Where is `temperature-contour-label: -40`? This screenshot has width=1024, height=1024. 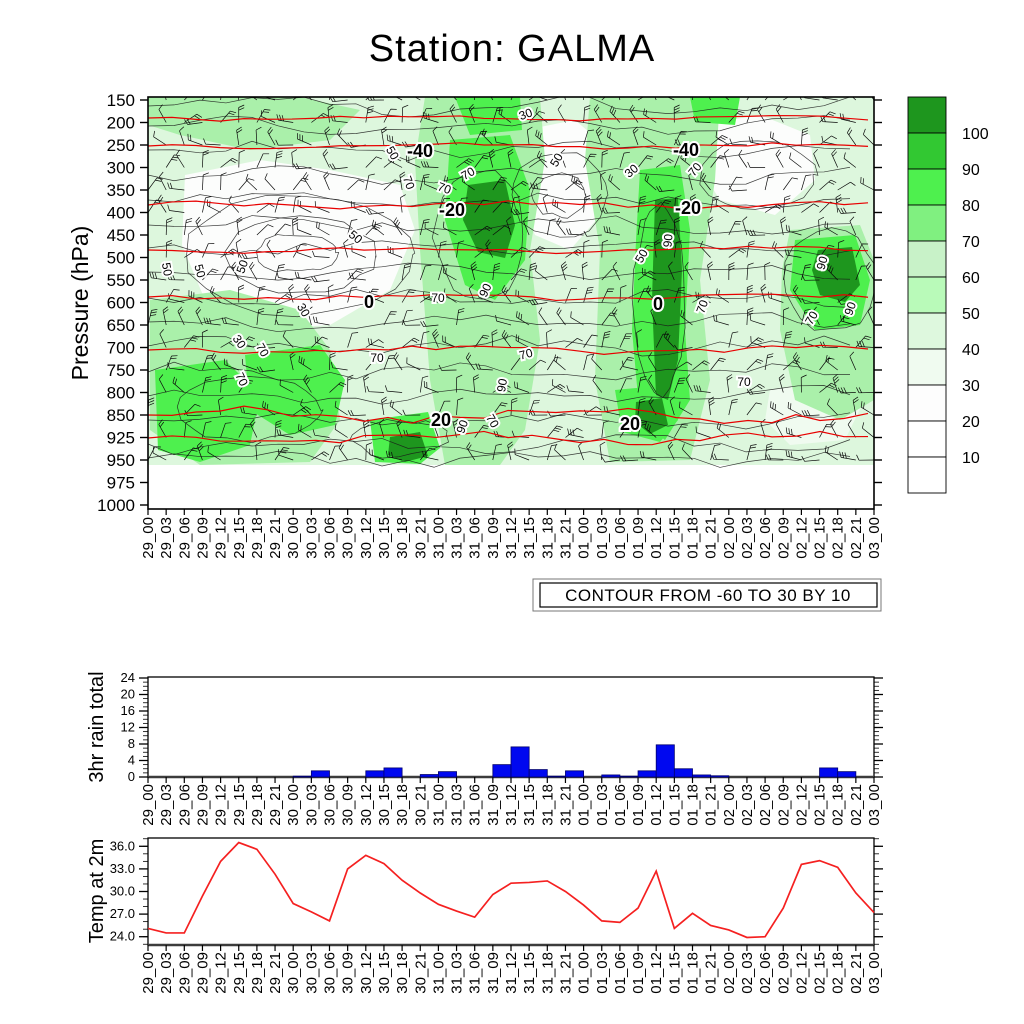
temperature-contour-label: -40 is located at coordinates (420, 151).